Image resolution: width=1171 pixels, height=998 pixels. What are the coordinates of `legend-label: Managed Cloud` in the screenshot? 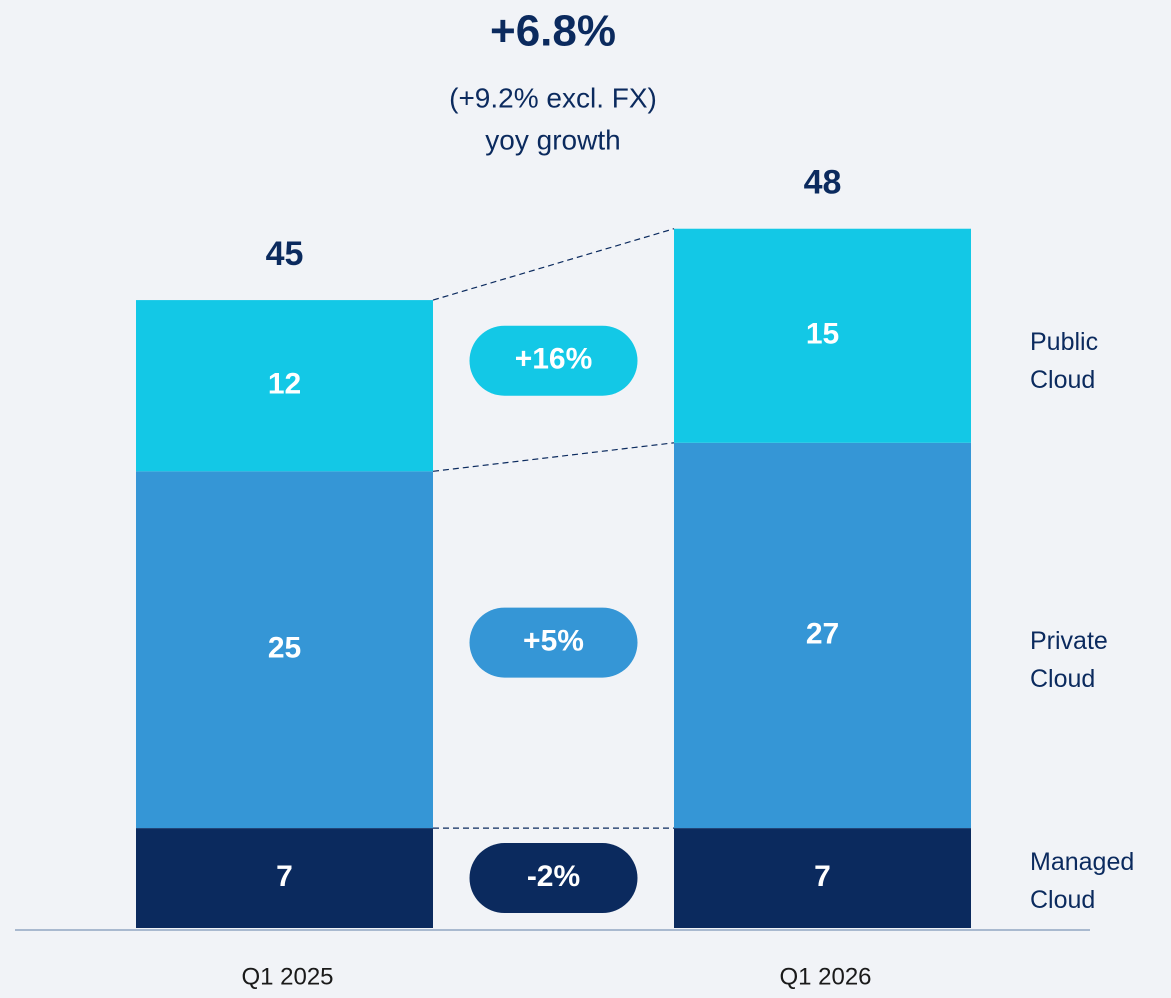 It's located at (1082, 881).